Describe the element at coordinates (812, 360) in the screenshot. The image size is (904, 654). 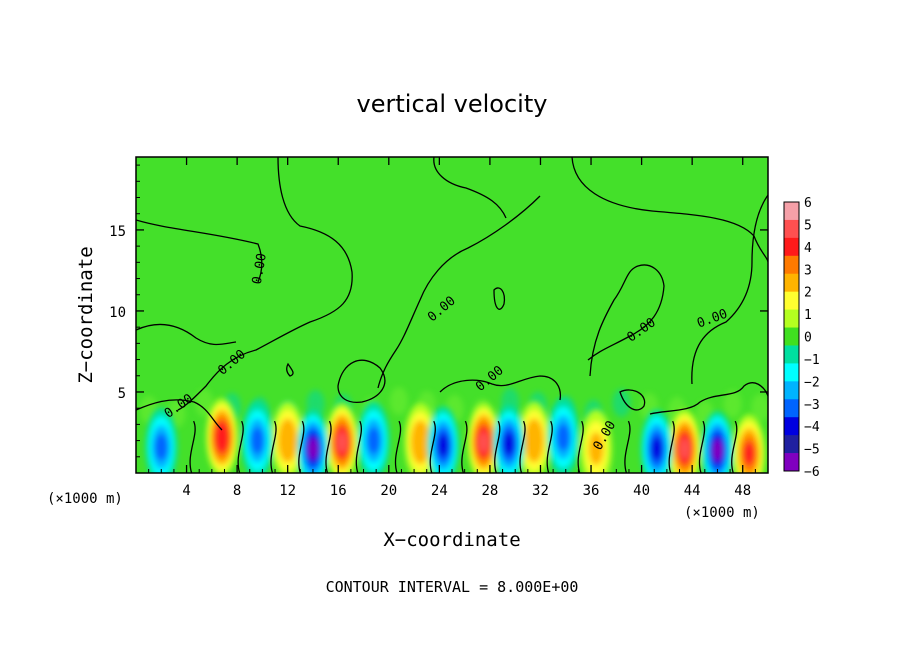
I see `colorbar-tick-label: −1` at that location.